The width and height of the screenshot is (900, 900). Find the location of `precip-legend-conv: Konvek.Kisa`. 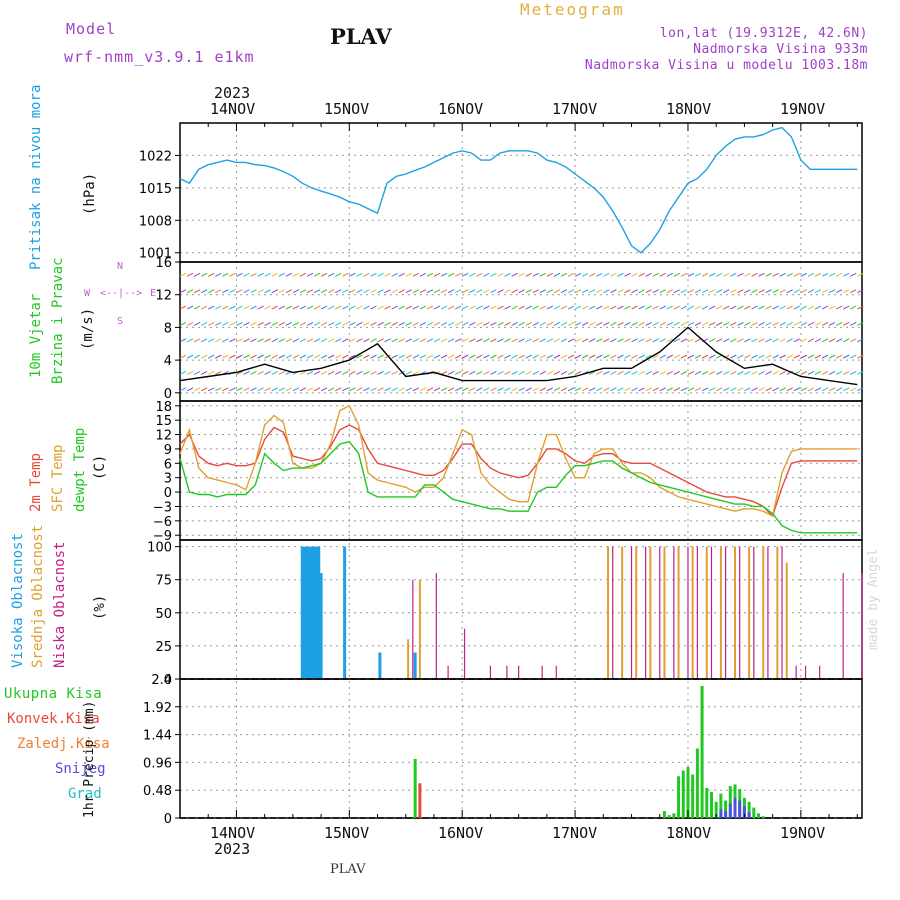

precip-legend-conv: Konvek.Kisa is located at coordinates (53, 719).